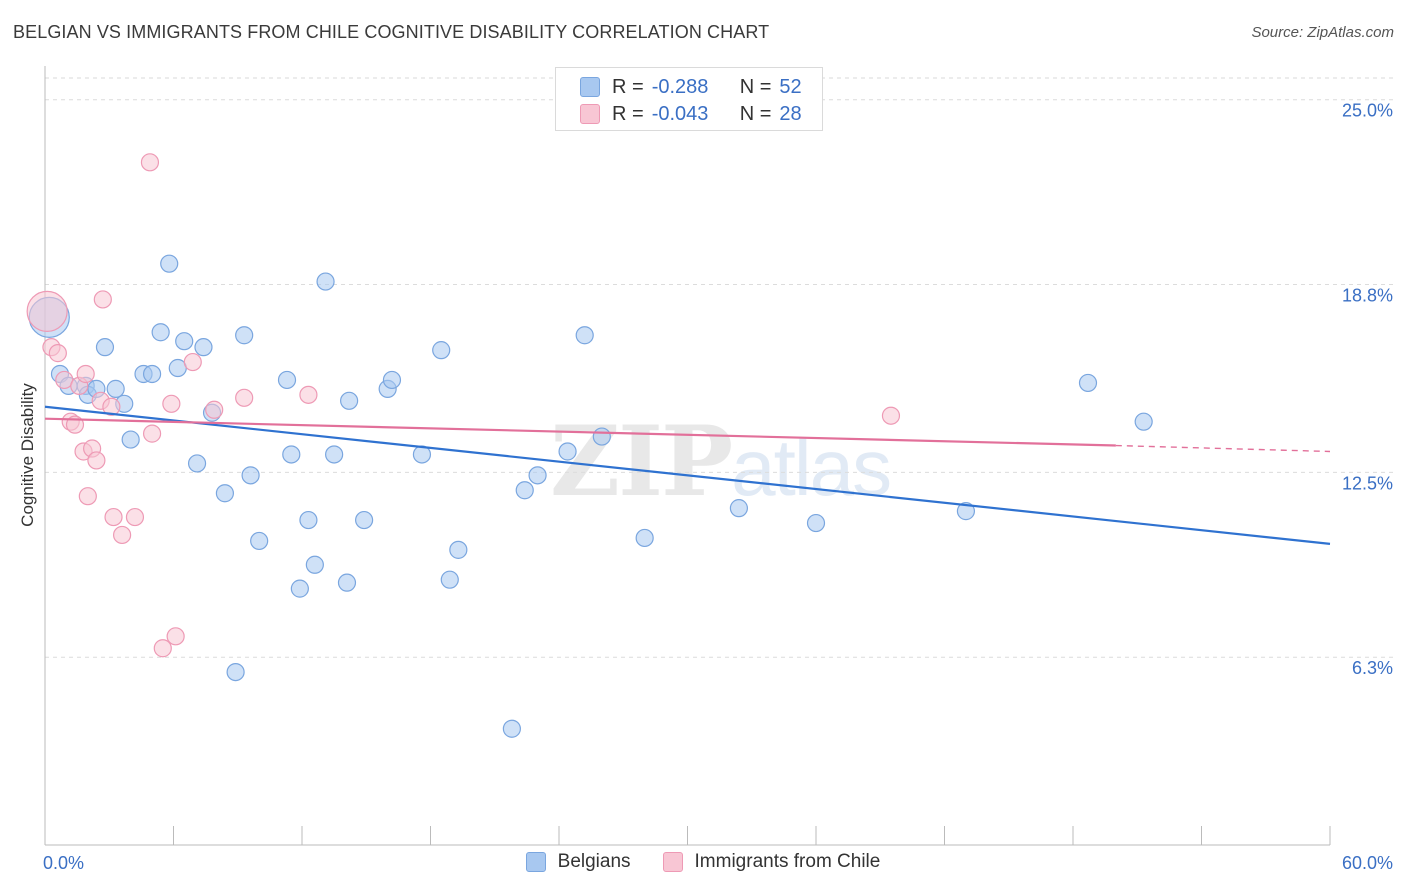  I want to click on chile-trendline, so click(580, 432).